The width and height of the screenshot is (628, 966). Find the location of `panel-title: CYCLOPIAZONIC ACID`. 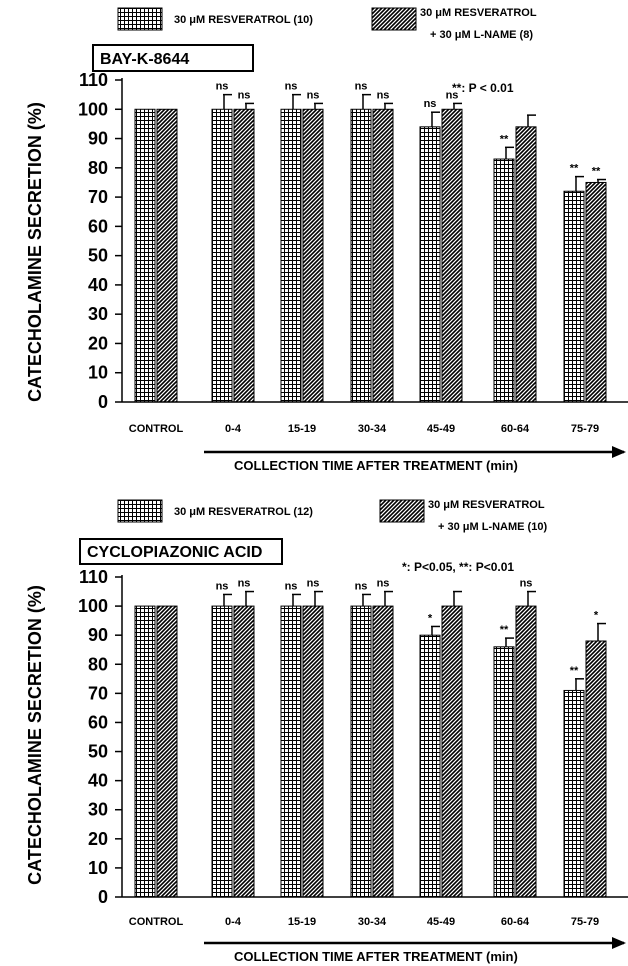

panel-title: CYCLOPIAZONIC ACID is located at coordinates (174, 552).